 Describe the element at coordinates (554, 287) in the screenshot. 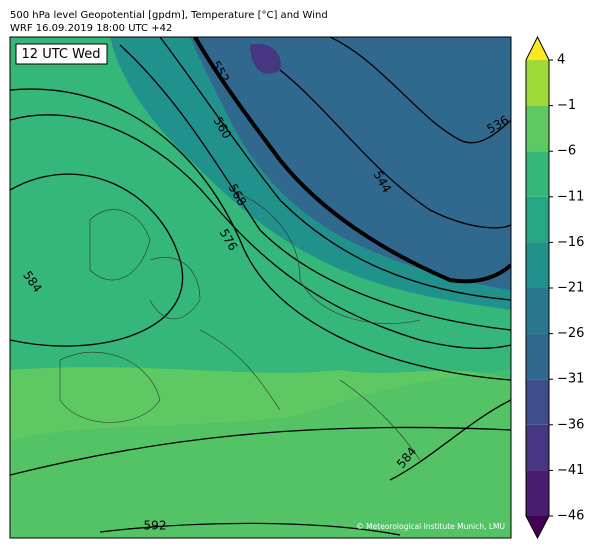

I see `colorbar: −46 −41 −36 −31 −26 −21 −16 −11 −6 −1 4` at that location.